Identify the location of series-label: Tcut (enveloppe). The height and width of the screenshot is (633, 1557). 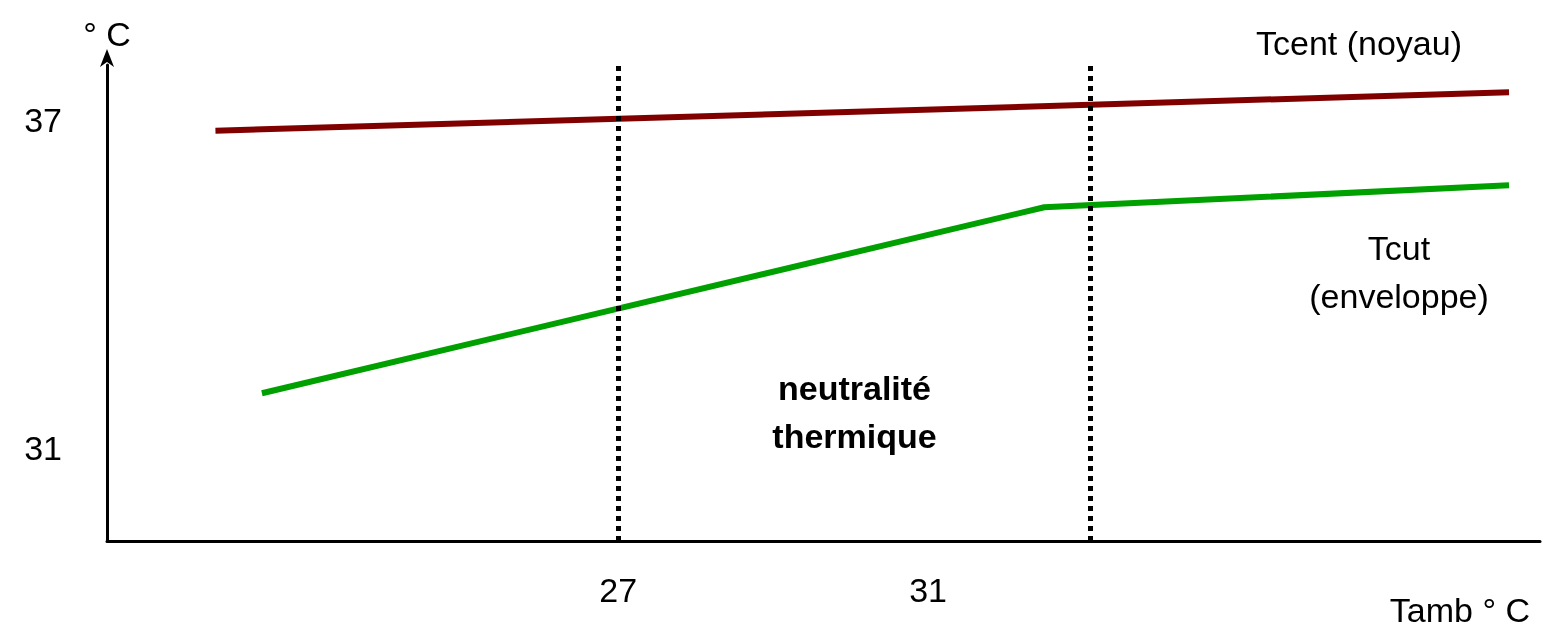
(1399, 272).